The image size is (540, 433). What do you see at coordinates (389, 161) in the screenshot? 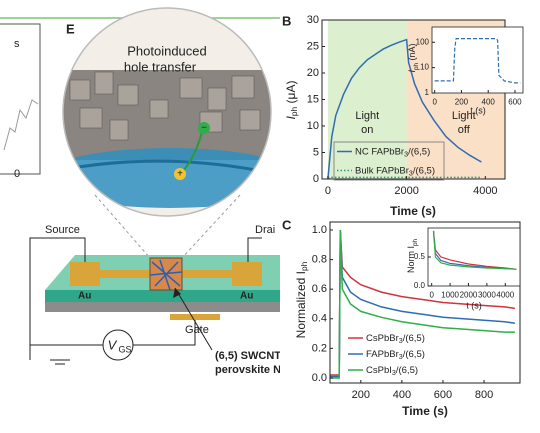
I see `legend-frame` at bounding box center [389, 161].